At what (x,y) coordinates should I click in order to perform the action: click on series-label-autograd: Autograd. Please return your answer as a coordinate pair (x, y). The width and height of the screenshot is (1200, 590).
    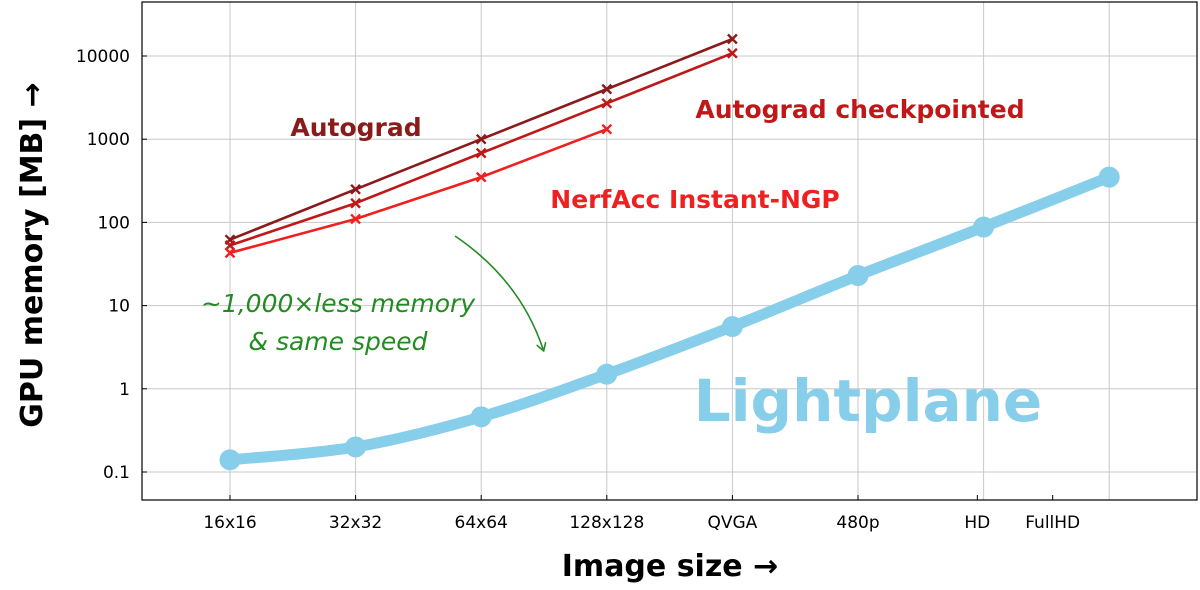
    Looking at the image, I should click on (355, 127).